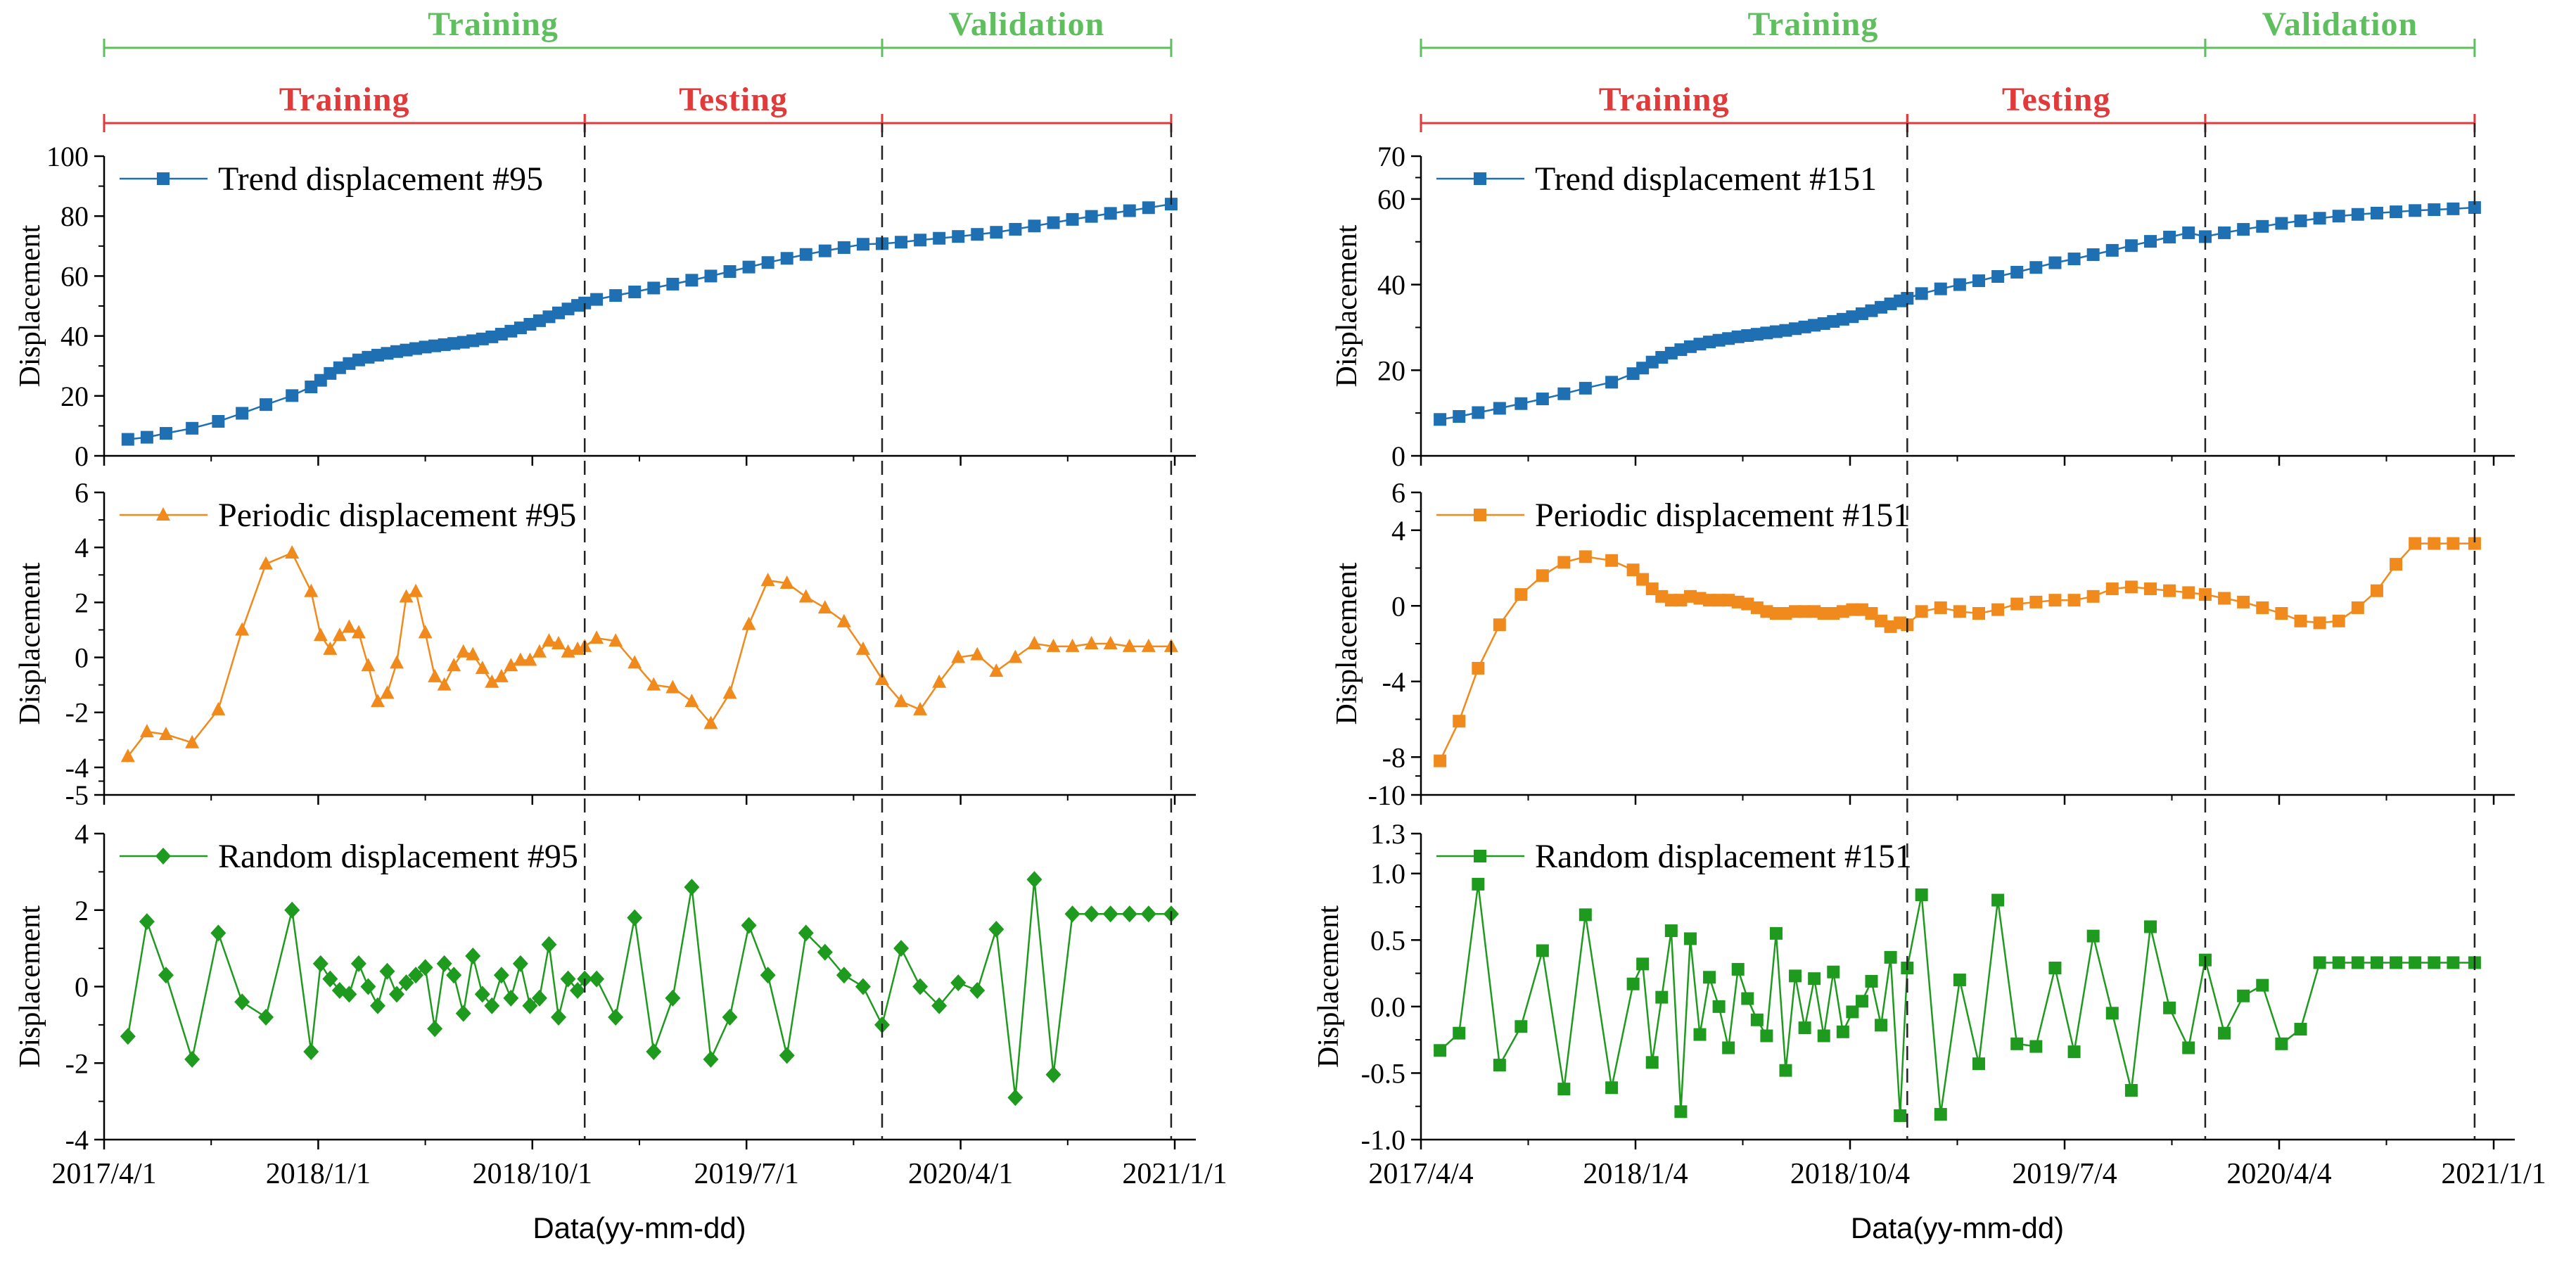  What do you see at coordinates (1664, 100) in the screenshot?
I see `band-label: Training` at bounding box center [1664, 100].